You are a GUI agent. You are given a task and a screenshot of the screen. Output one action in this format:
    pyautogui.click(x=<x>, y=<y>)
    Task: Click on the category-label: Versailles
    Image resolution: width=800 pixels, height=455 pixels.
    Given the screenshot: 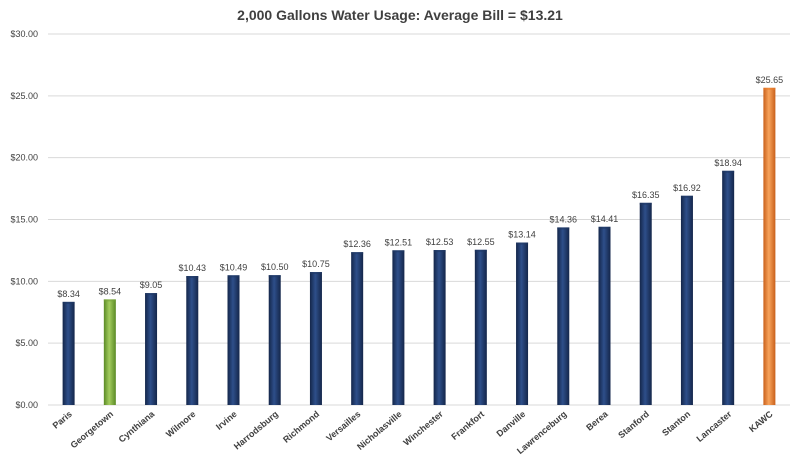 What is the action you would take?
    pyautogui.click(x=343, y=426)
    